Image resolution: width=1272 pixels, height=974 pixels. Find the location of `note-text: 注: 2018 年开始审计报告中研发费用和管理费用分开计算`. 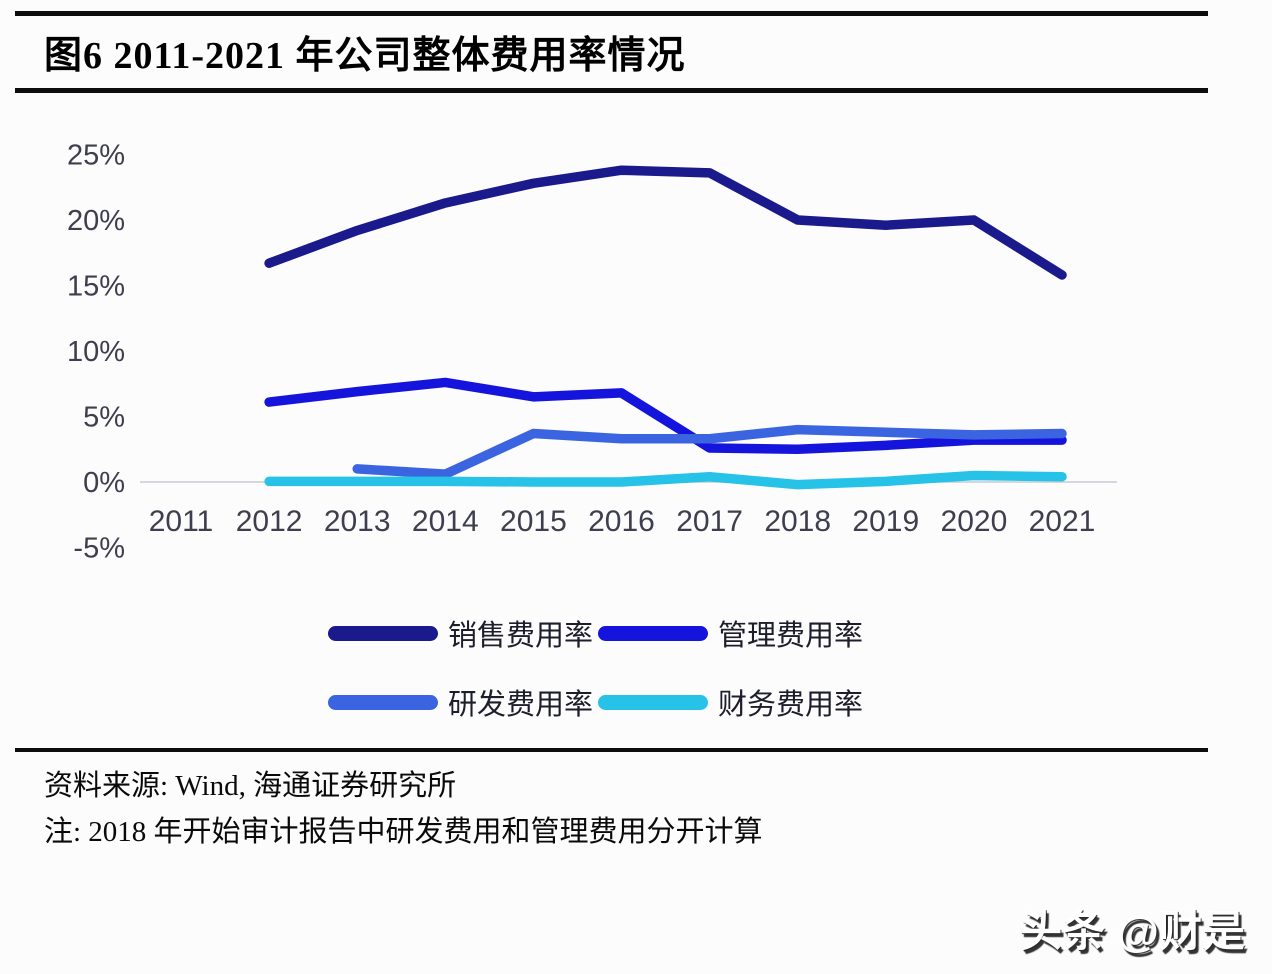

note-text: 注: 2018 年开始审计报告中研发费用和管理费用分开计算 is located at coordinates (403, 832).